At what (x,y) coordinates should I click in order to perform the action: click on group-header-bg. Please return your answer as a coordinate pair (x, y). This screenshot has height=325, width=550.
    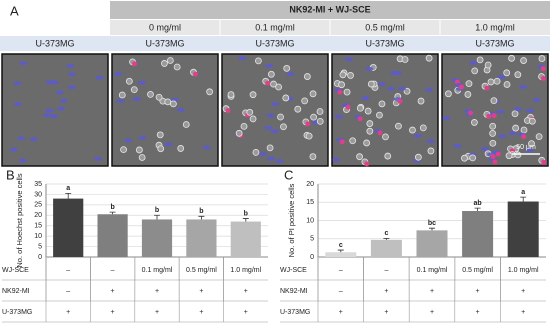
    Looking at the image, I should click on (330, 10).